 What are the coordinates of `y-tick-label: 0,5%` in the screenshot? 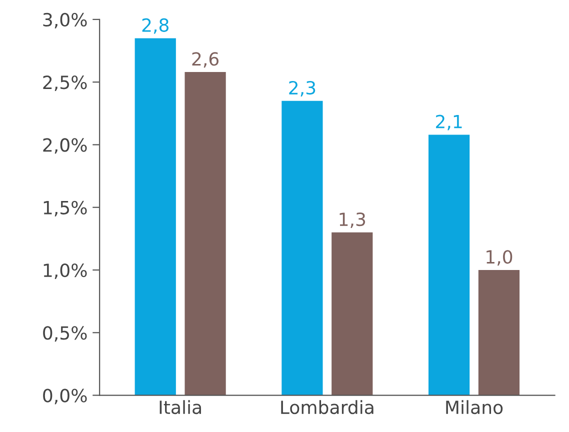 It's located at (65, 334).